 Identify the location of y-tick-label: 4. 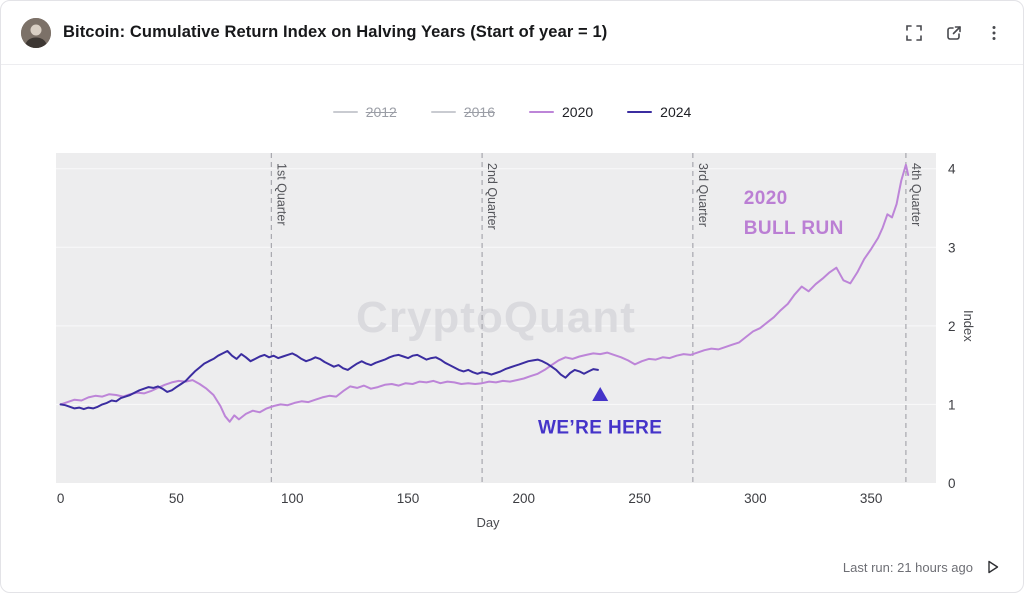
(952, 169).